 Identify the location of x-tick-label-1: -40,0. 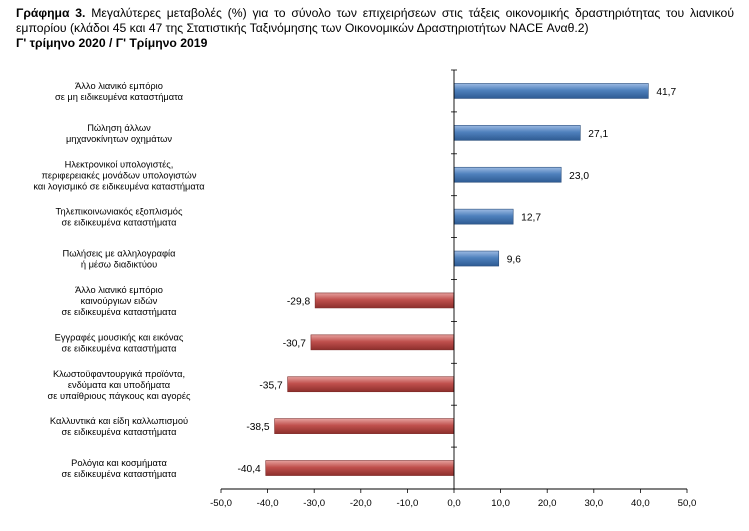
(268, 503).